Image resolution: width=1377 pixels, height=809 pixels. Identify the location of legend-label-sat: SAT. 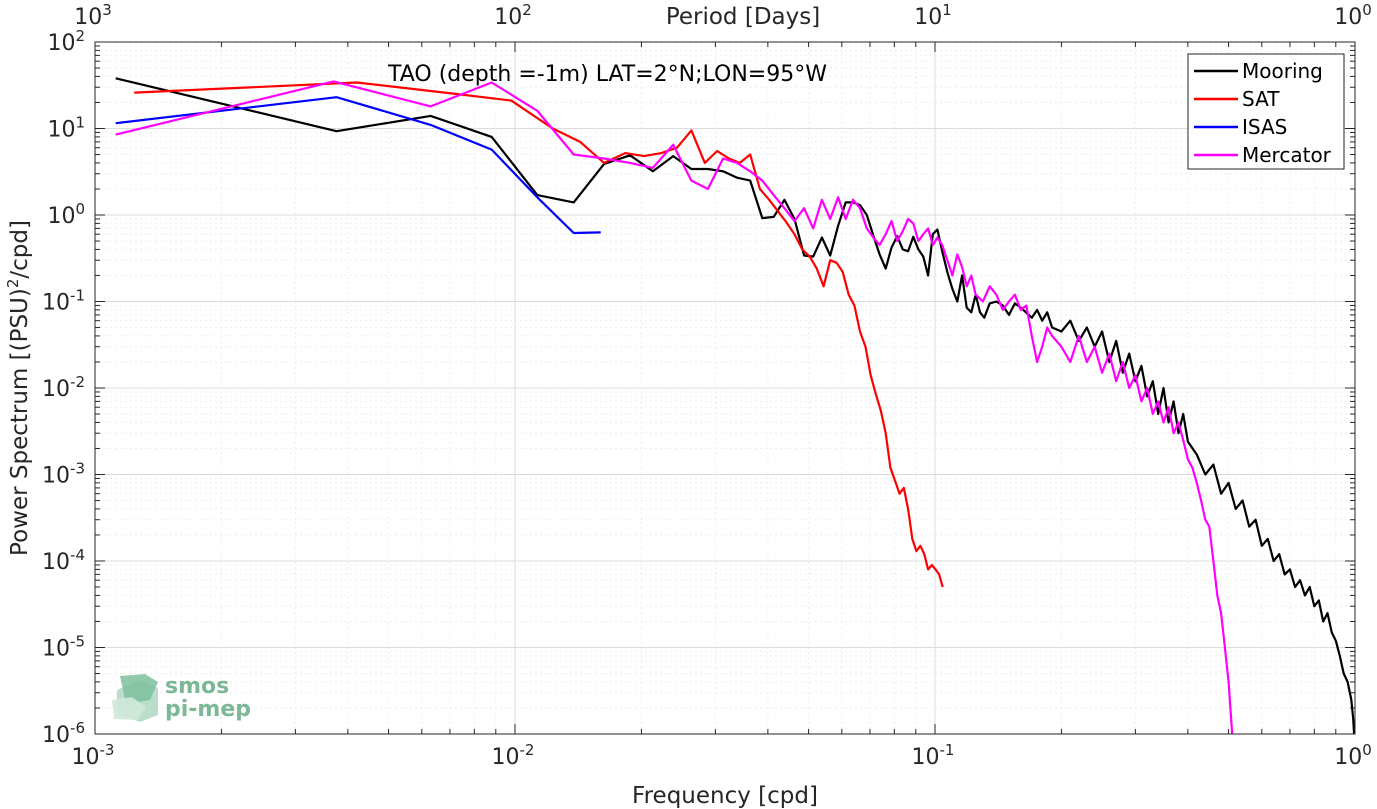
(1261, 99).